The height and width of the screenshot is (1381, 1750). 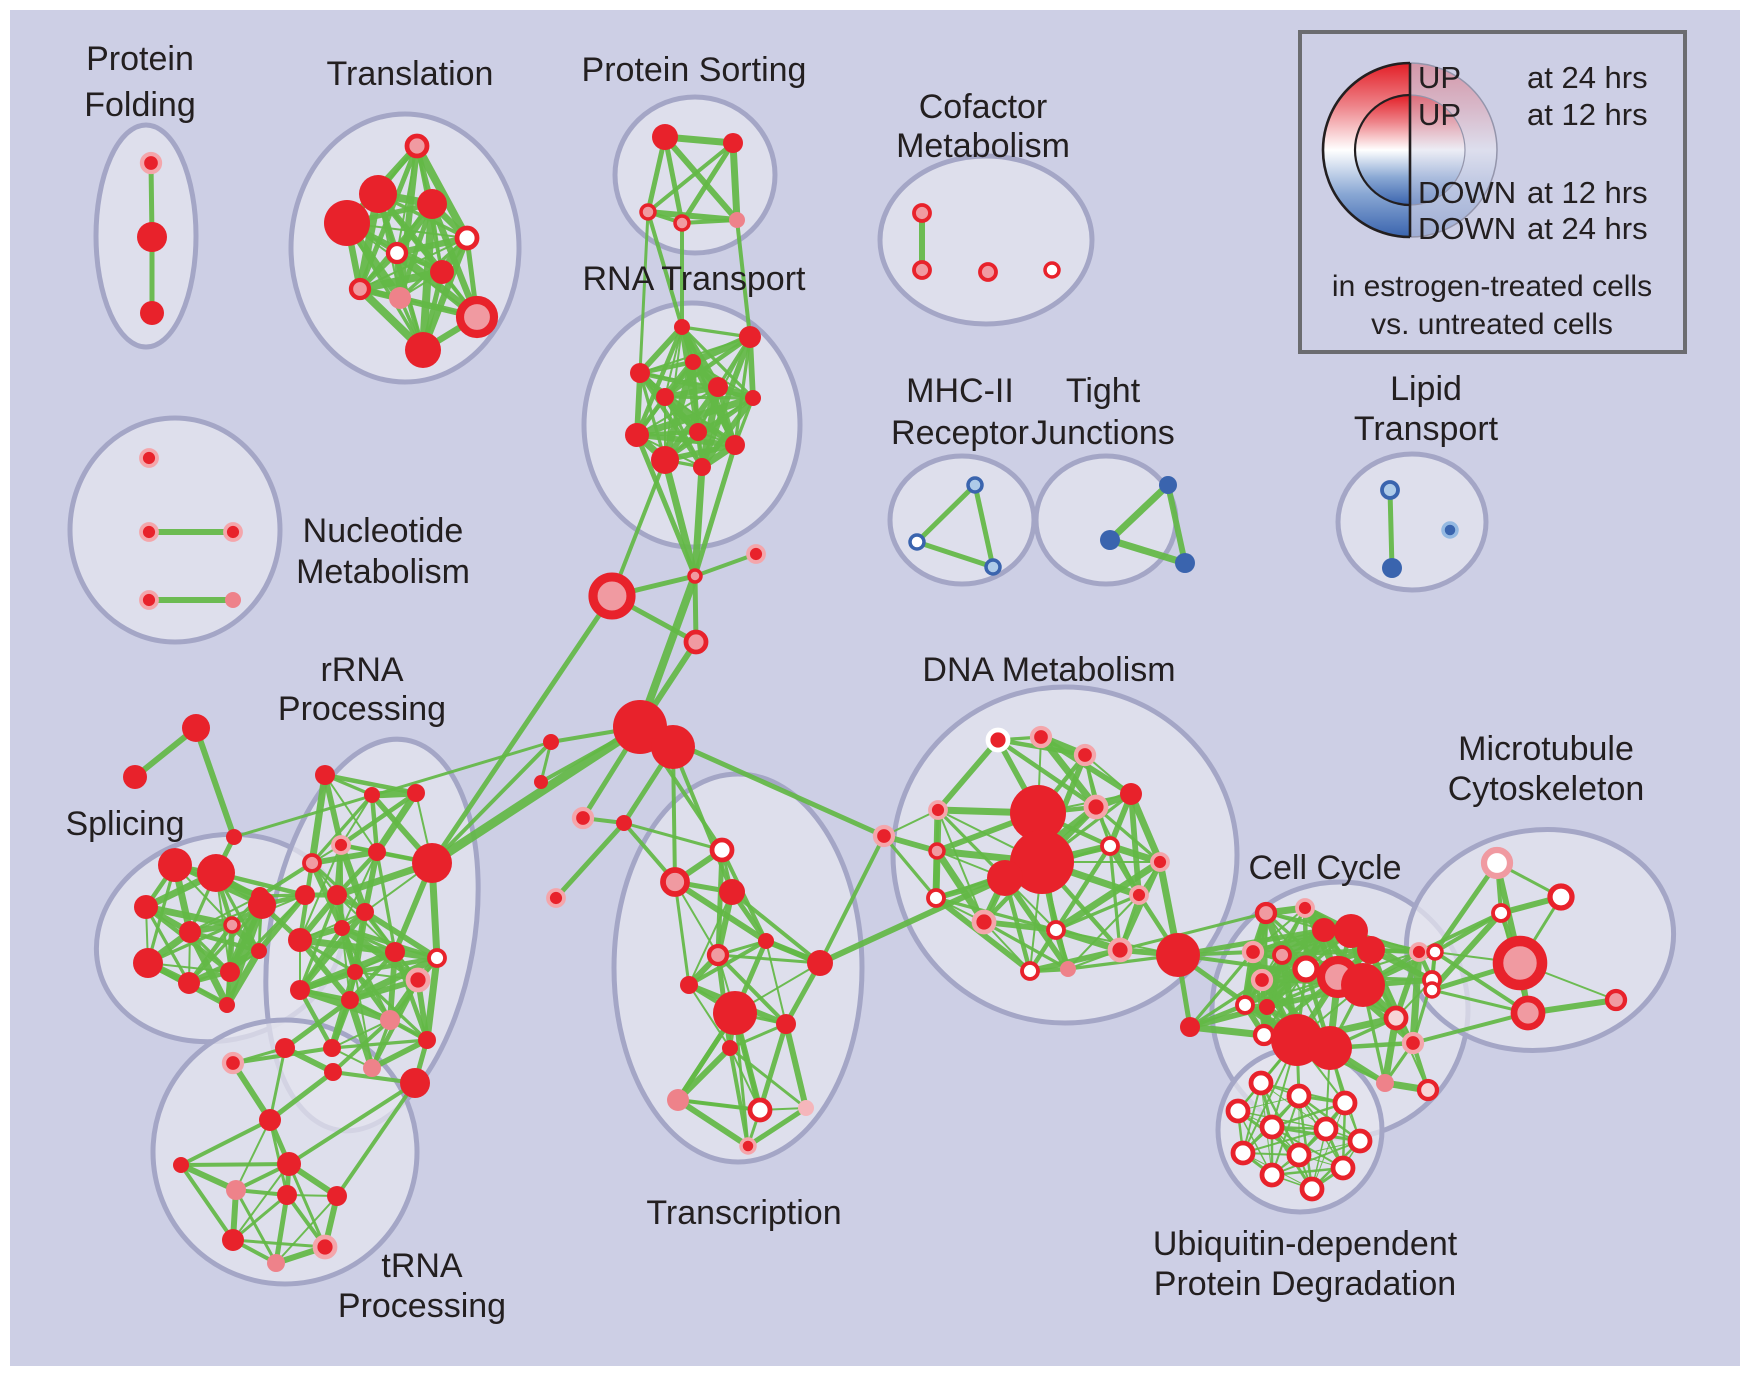 What do you see at coordinates (1048, 670) in the screenshot?
I see `cluster-label-dna: DNA Metabolism` at bounding box center [1048, 670].